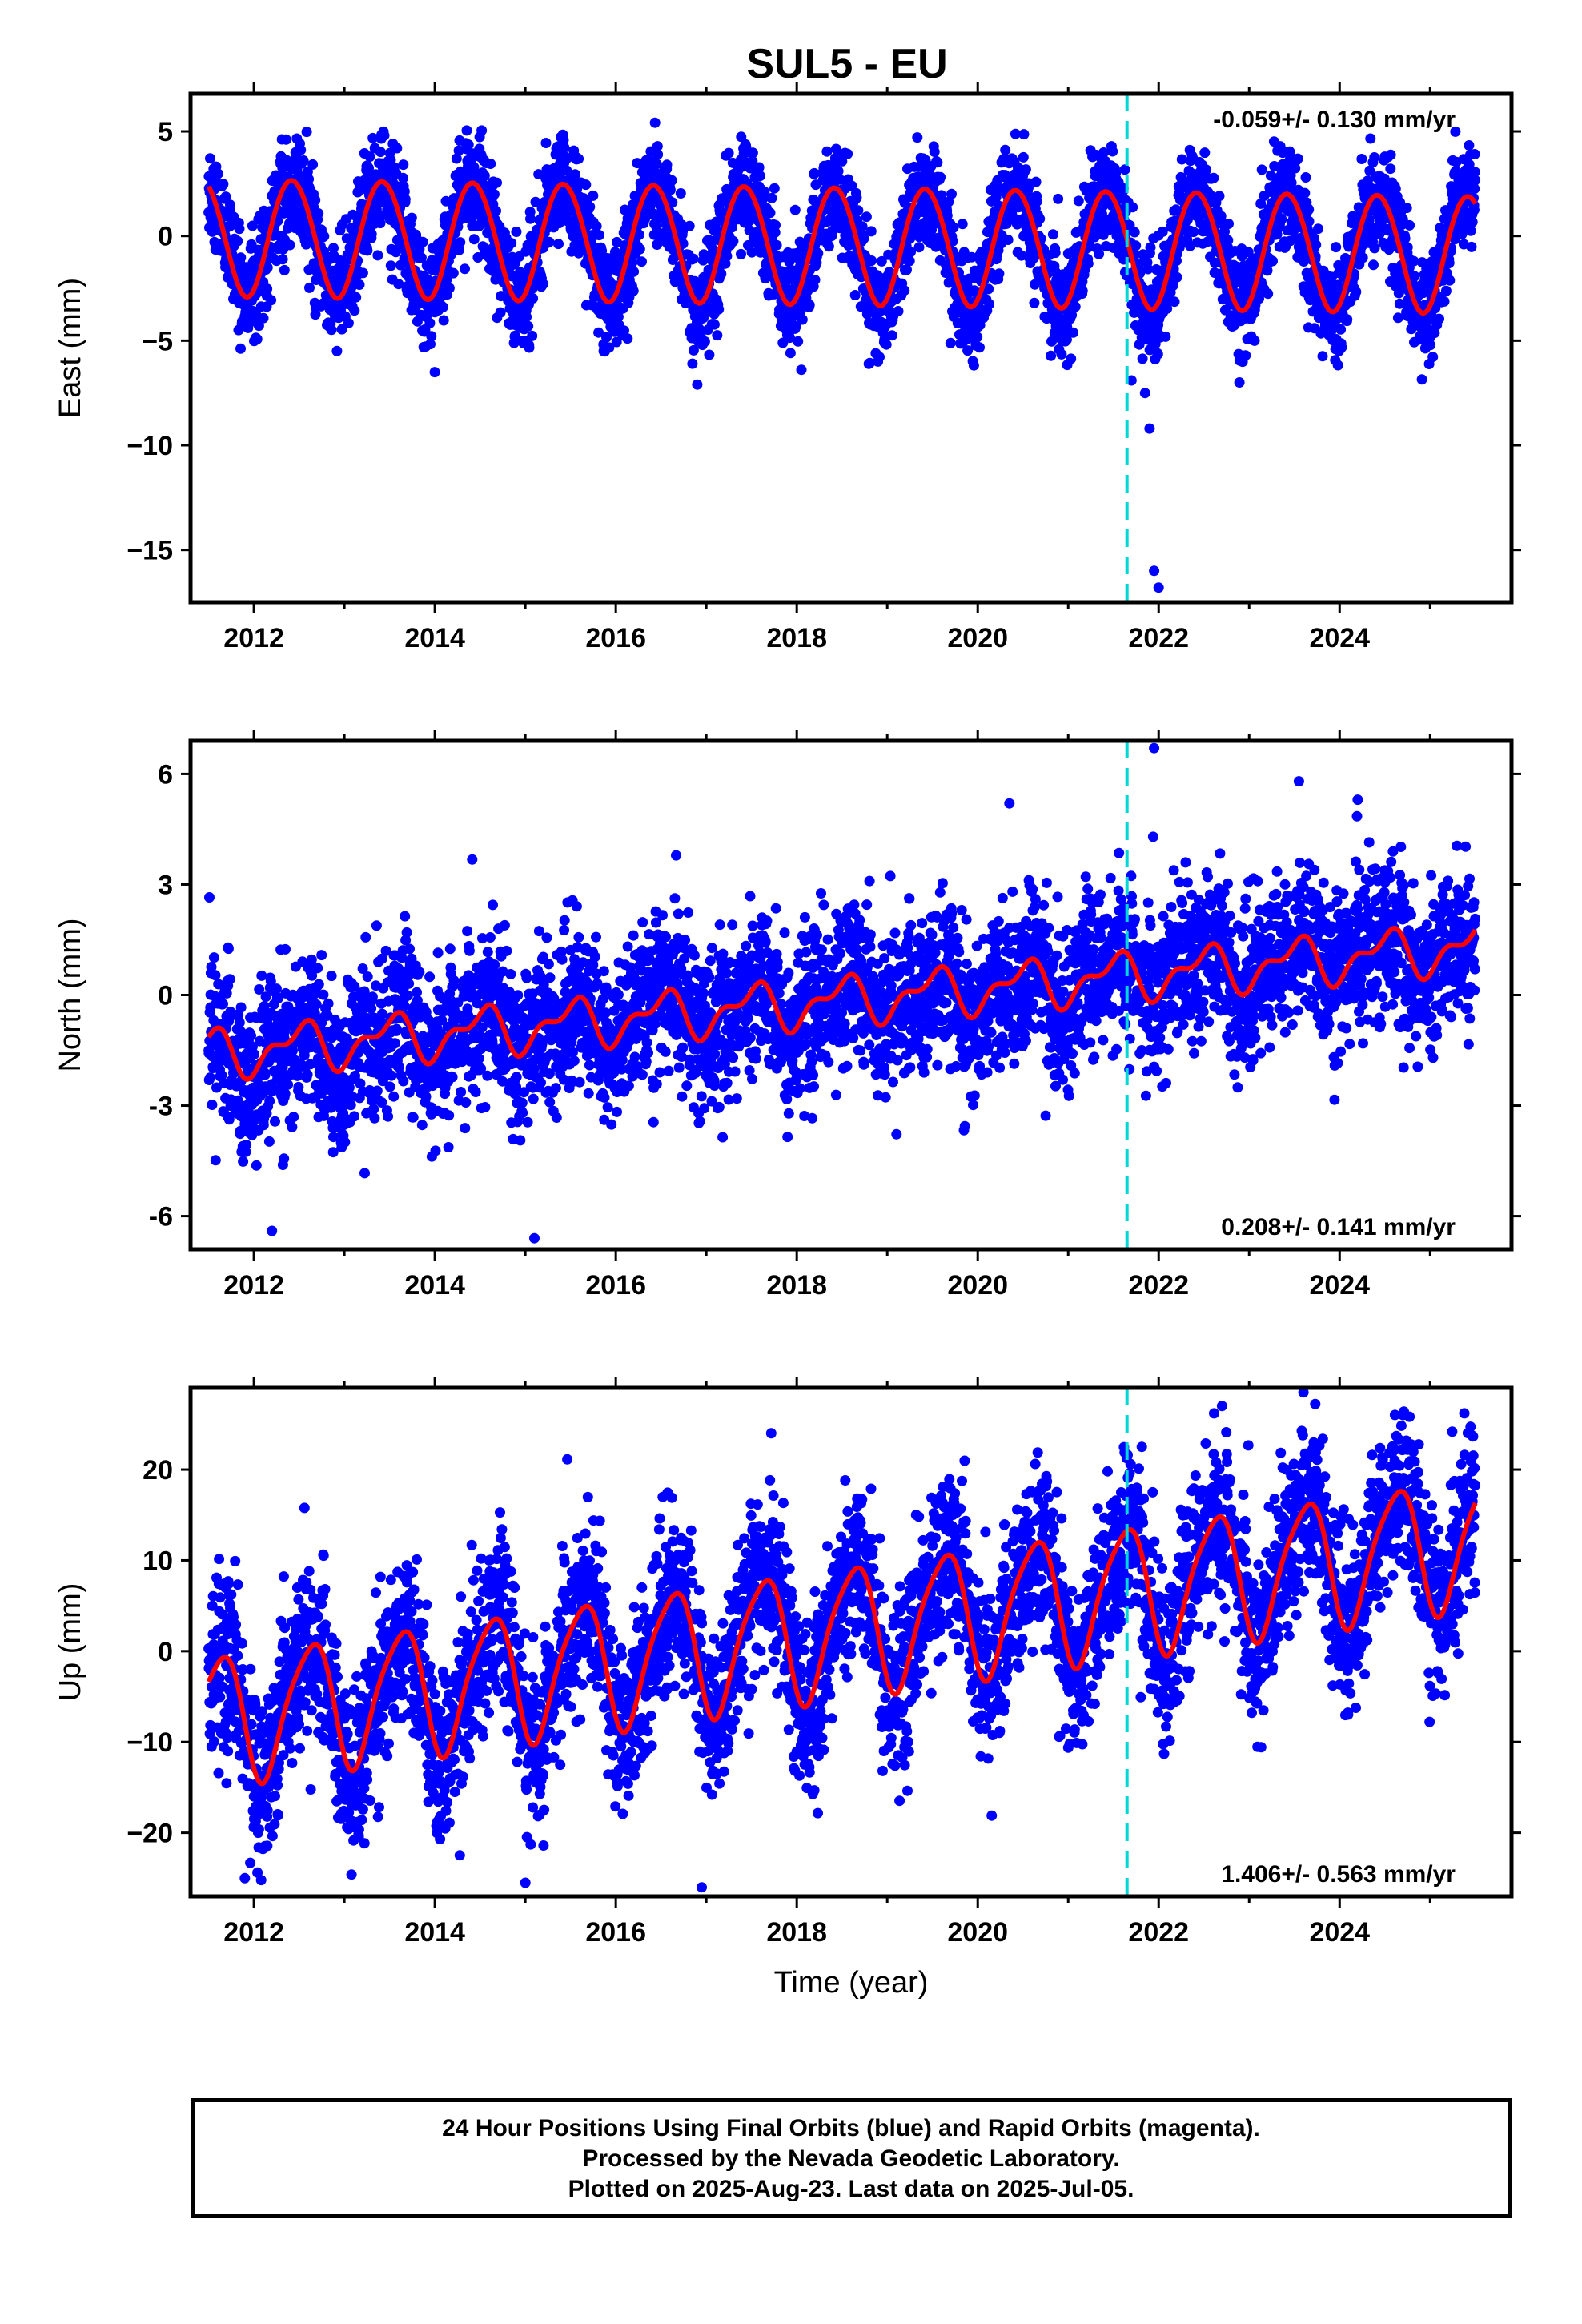  Describe the element at coordinates (149, 551) in the screenshot. I see `y-tick-label: −15` at that location.